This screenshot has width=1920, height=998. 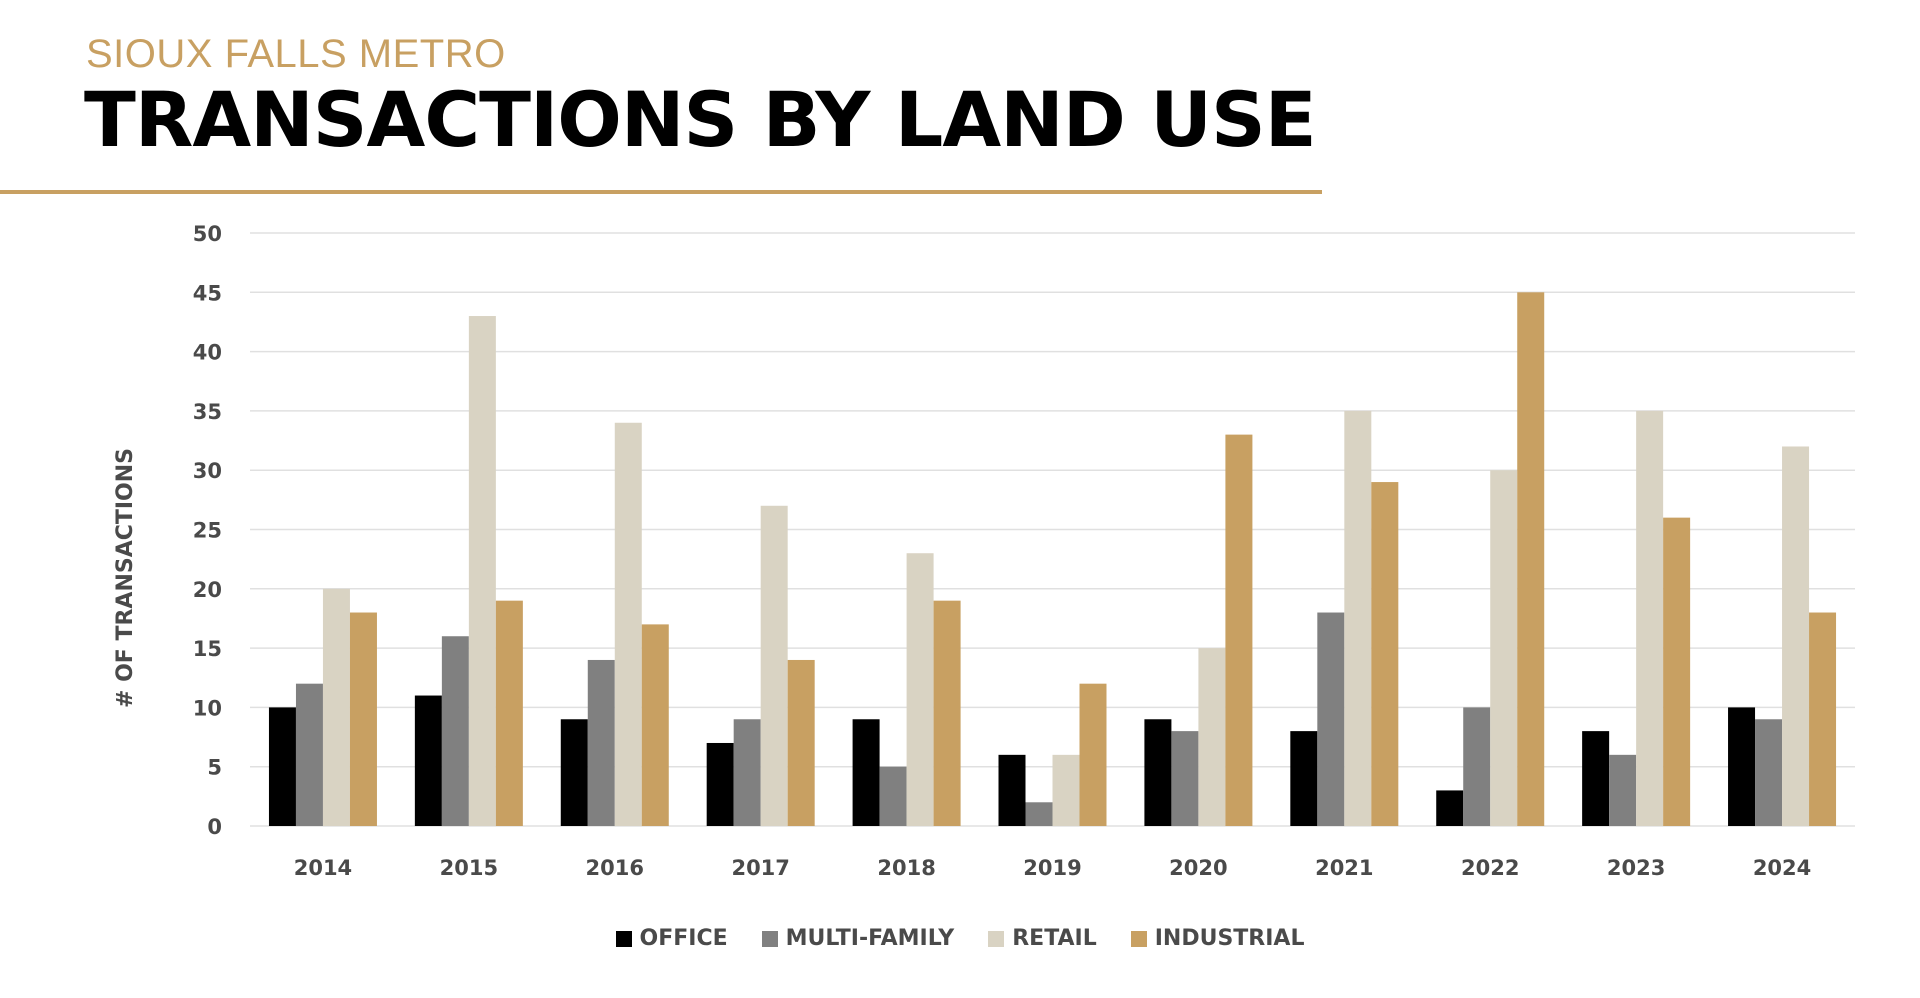 I want to click on bar-industrial-2015, so click(x=509, y=713).